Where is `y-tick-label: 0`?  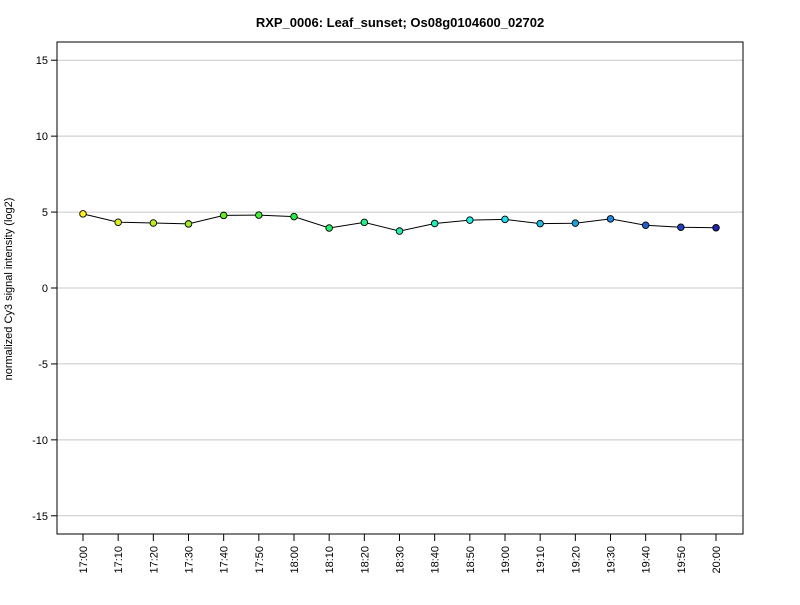
y-tick-label: 0 is located at coordinates (45, 289).